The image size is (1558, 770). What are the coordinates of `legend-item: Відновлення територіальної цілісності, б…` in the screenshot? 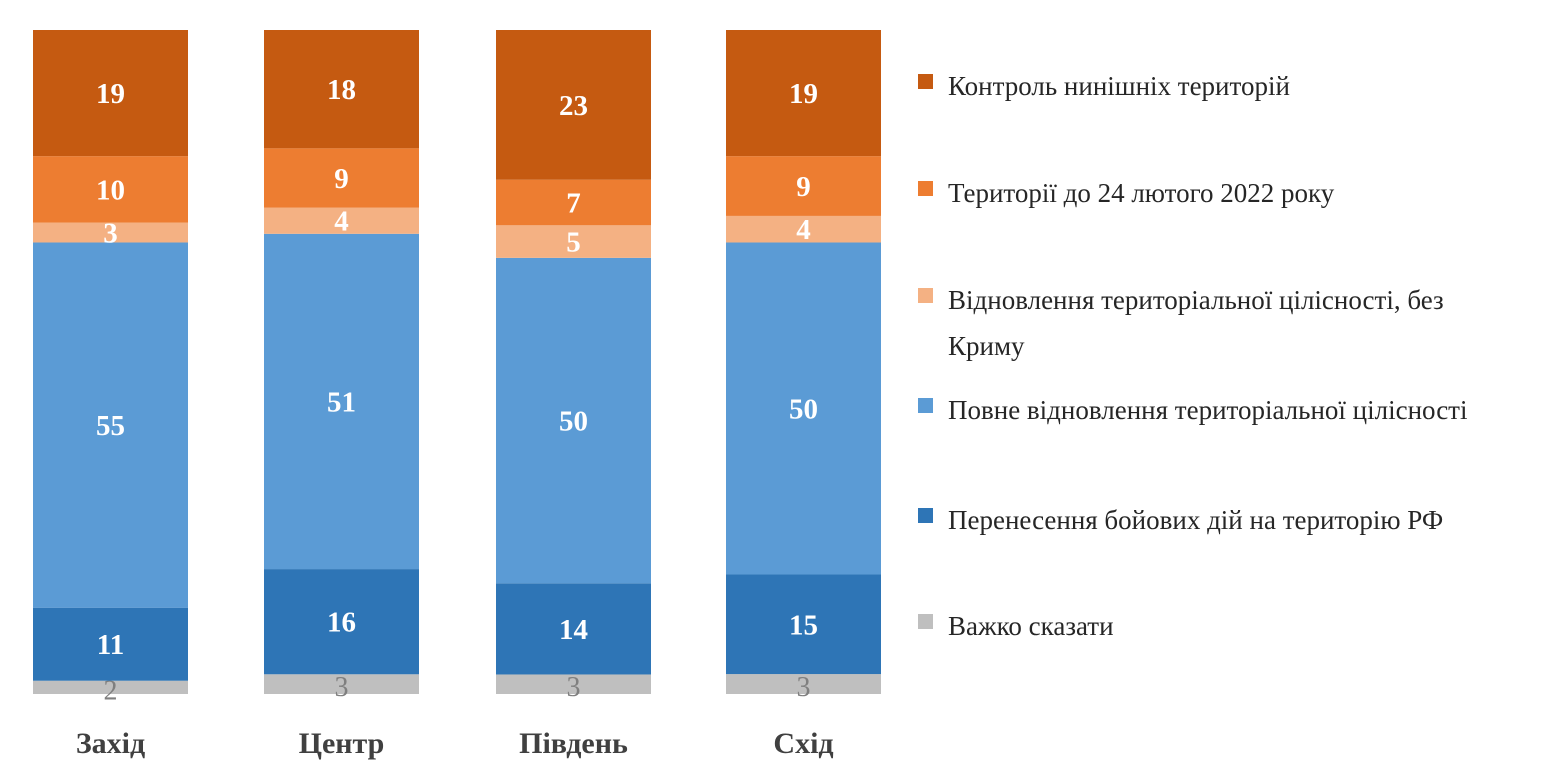 It's located at (1213, 323).